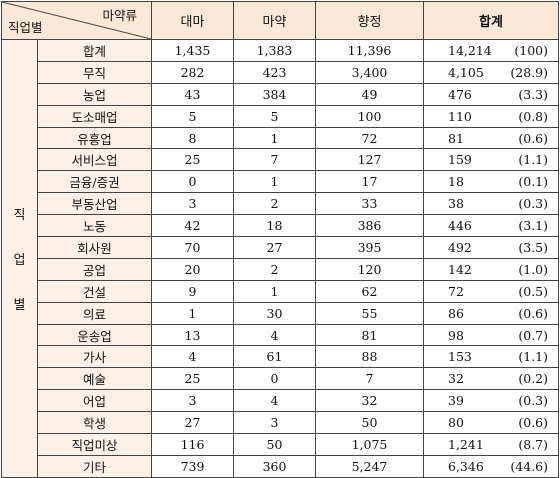 The height and width of the screenshot is (478, 560). Describe the element at coordinates (94, 444) in the screenshot. I see `row-label: 직업미상` at that location.